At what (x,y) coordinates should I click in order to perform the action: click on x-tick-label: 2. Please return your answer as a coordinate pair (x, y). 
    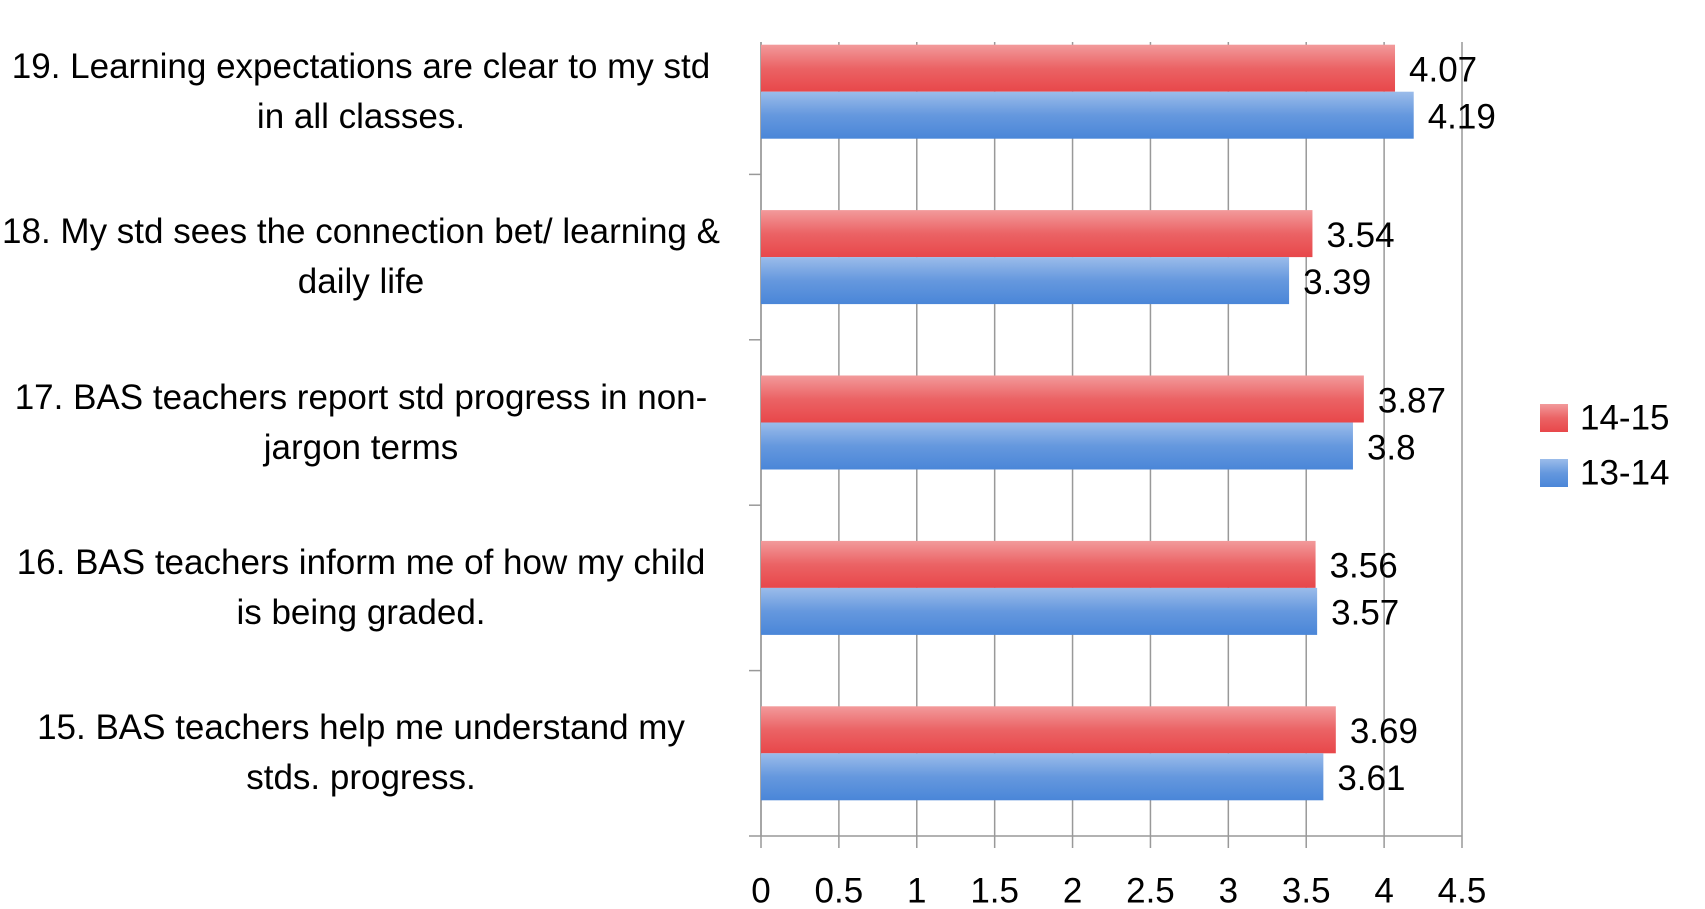
    Looking at the image, I should click on (1072, 890).